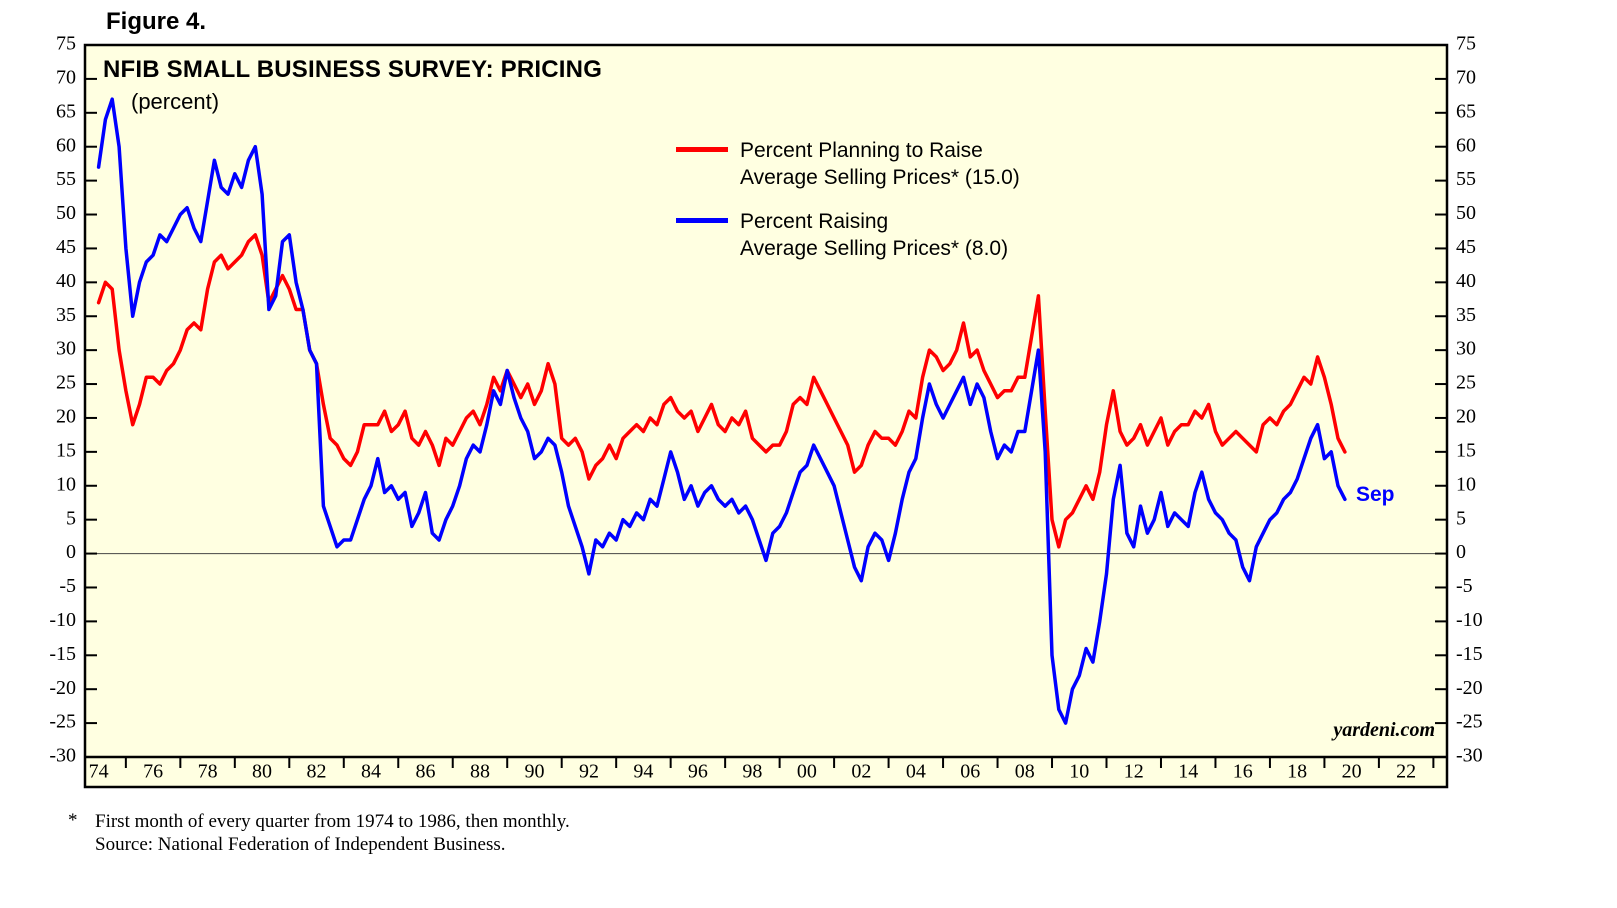 This screenshot has height=908, width=1617. I want to click on y-tick-label-right: 70, so click(1466, 77).